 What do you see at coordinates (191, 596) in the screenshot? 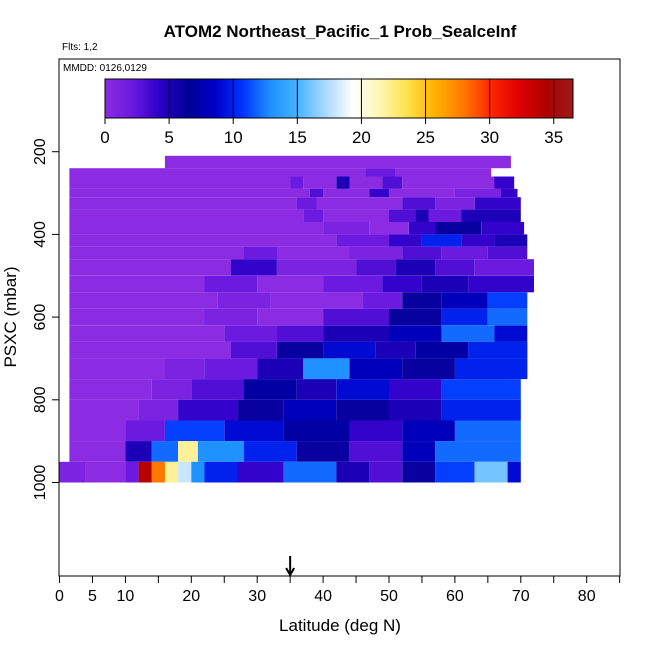
I see `x-tick-label: 20` at bounding box center [191, 596].